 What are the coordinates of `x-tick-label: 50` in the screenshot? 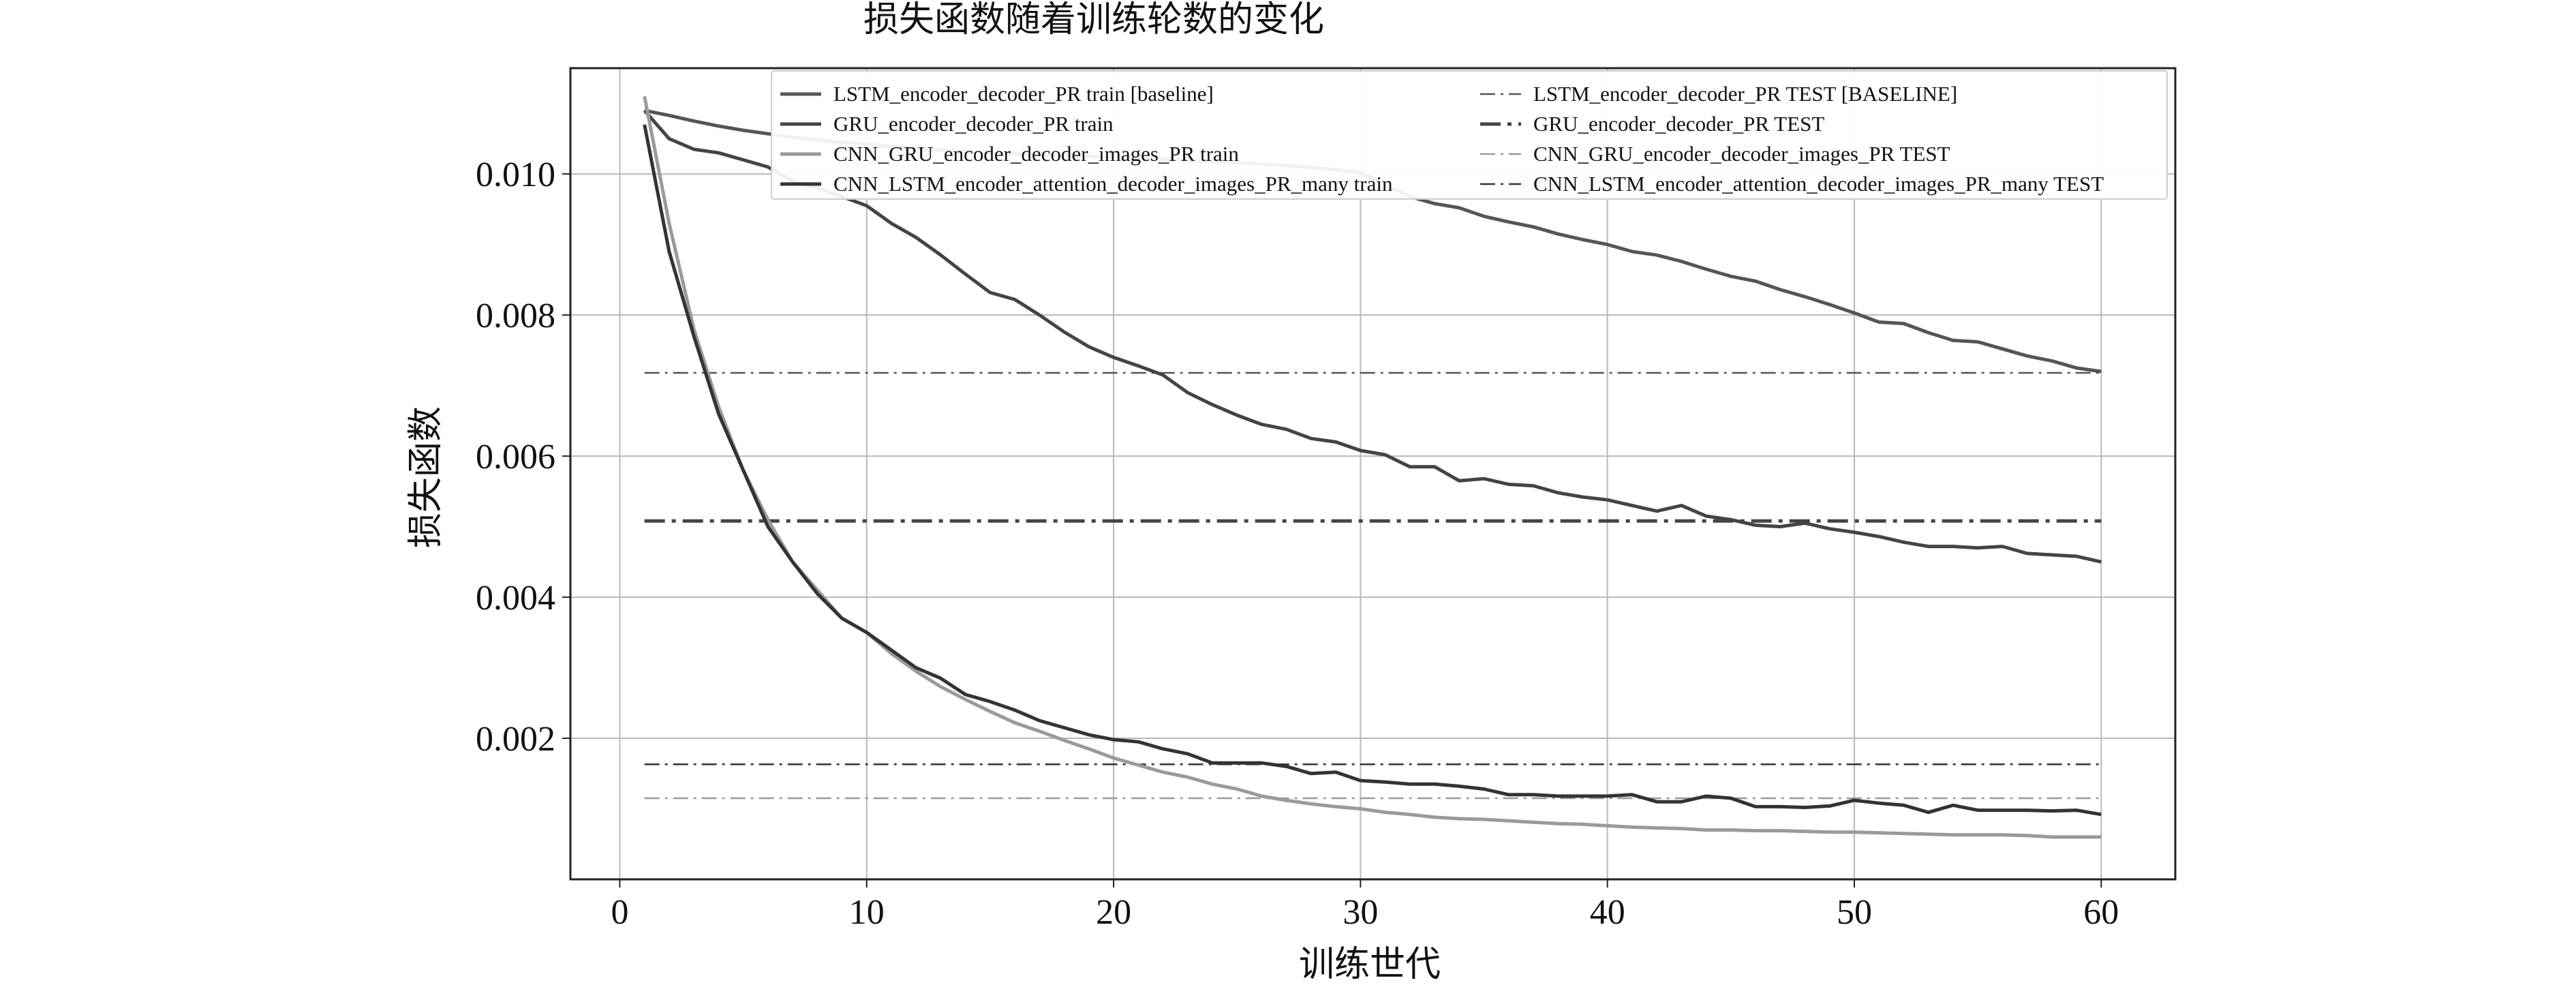 It's located at (1854, 912).